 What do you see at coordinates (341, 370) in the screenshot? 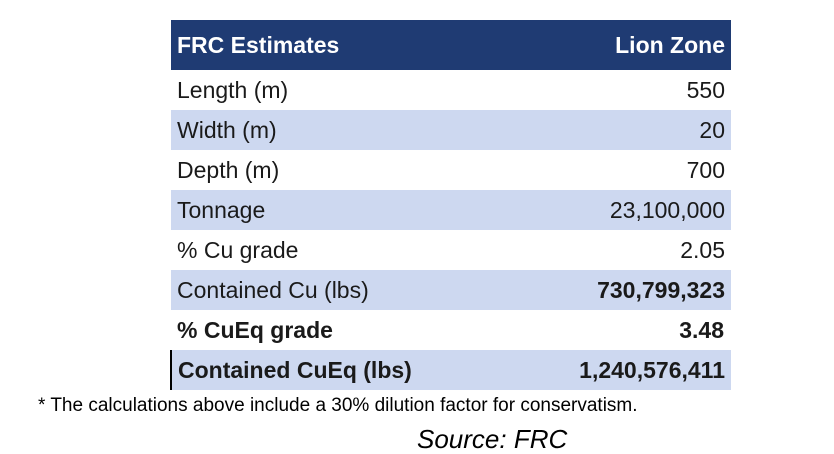
I see `row-label-contained-cueq: Contained CuEq (lbs)` at bounding box center [341, 370].